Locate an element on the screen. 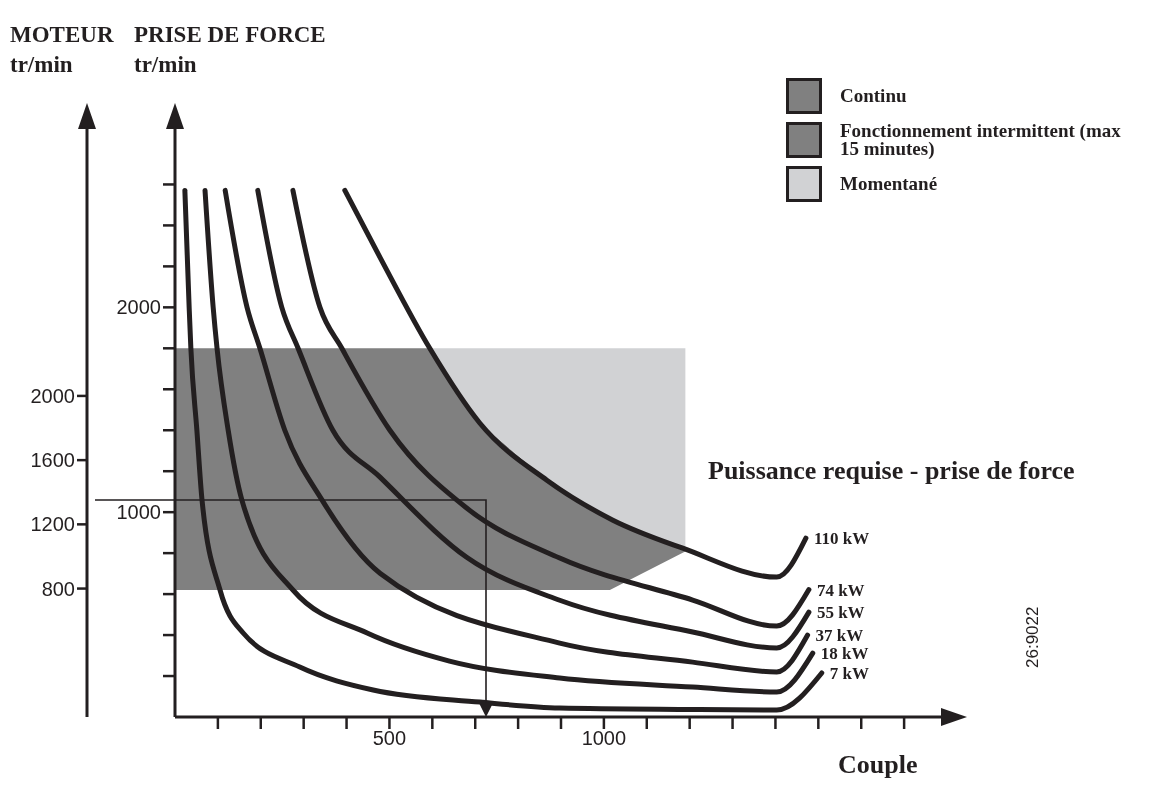  y2-tick-label: 2000 is located at coordinates (52, 396).